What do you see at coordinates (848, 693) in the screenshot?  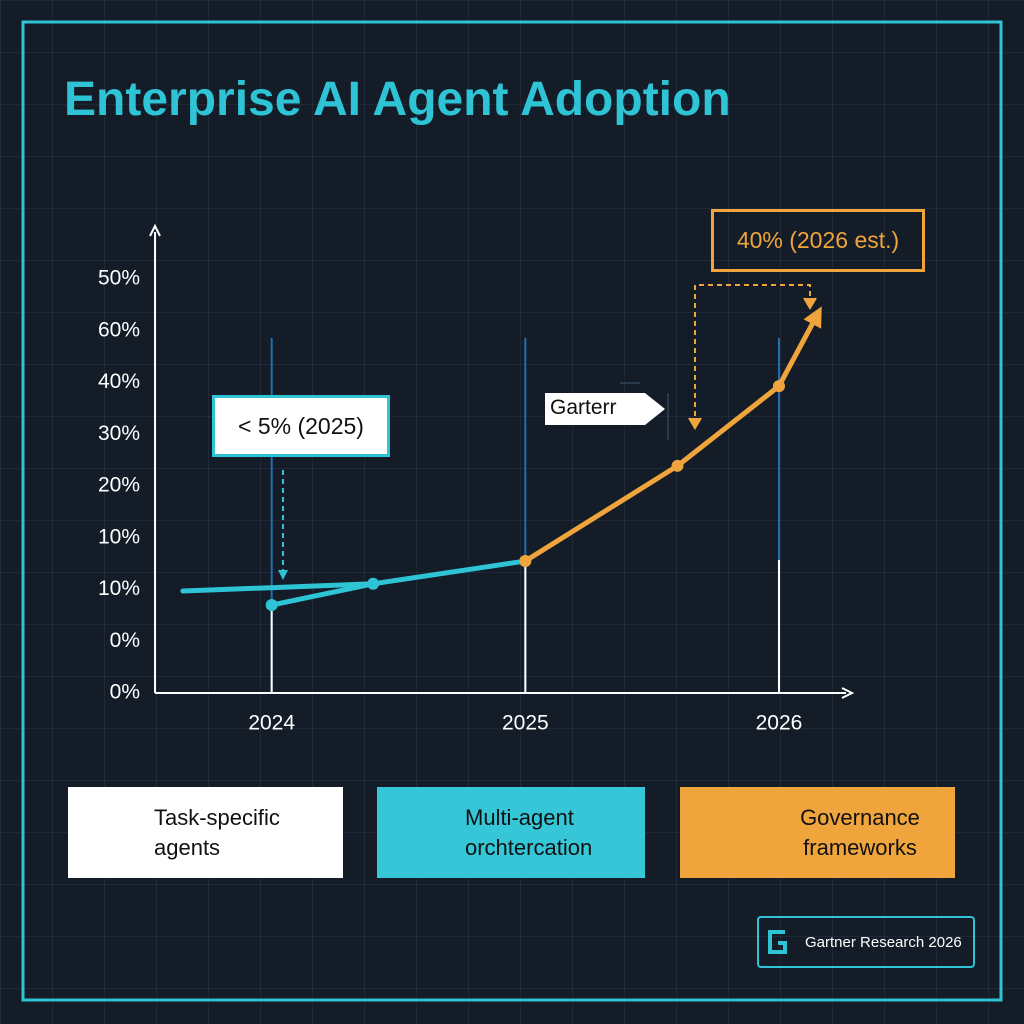 I see `x-axis-arrow` at bounding box center [848, 693].